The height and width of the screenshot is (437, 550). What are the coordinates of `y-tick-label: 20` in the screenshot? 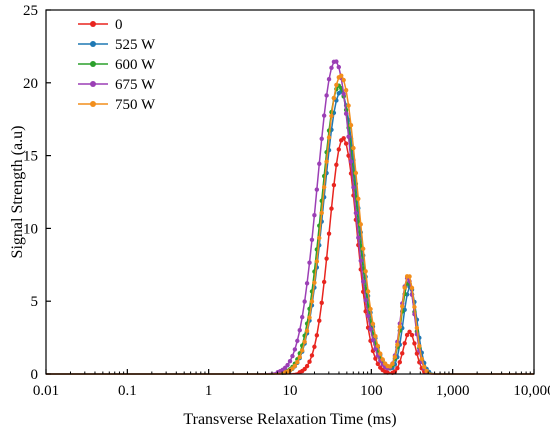 It's located at (30, 84).